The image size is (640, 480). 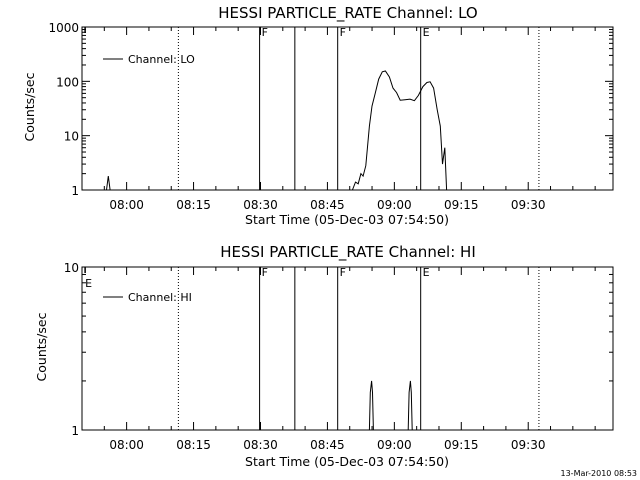 What do you see at coordinates (41, 346) in the screenshot?
I see `hi-y-axis-label: Counts/sec` at bounding box center [41, 346].